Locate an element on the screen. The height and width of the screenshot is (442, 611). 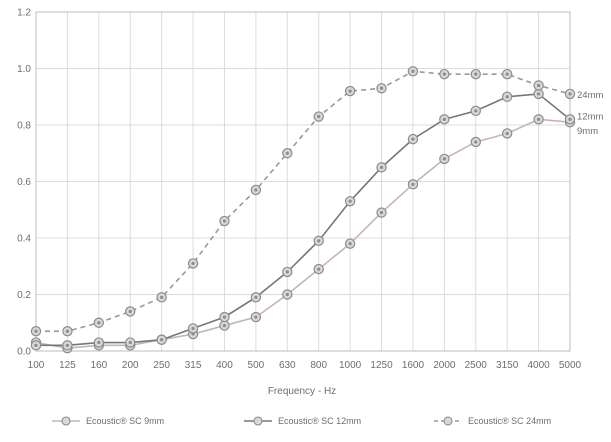
y-tick-label: 0.4 is located at coordinates (24, 239).